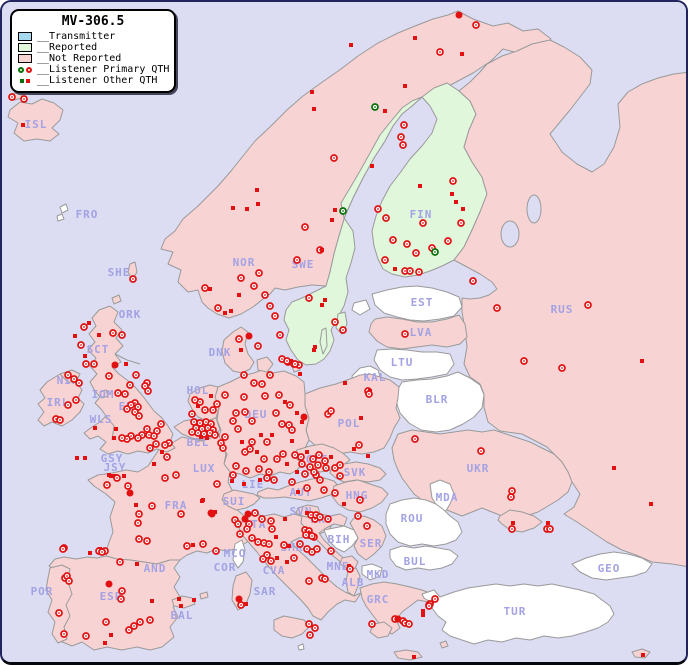 This screenshot has width=688, height=665. I want to click on country-label: MCO, so click(235, 553).